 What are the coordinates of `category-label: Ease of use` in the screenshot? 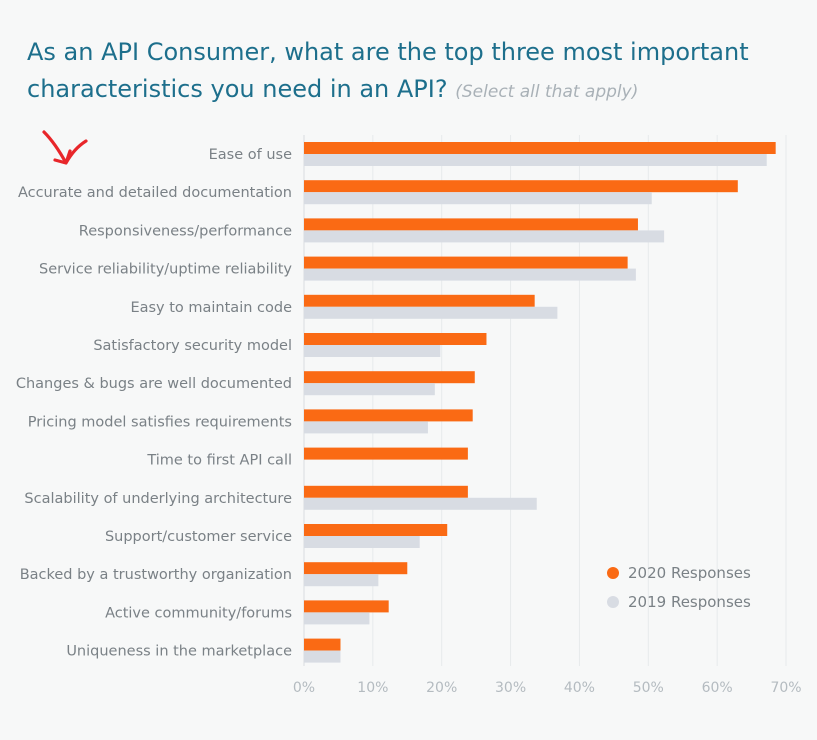 It's located at (250, 155).